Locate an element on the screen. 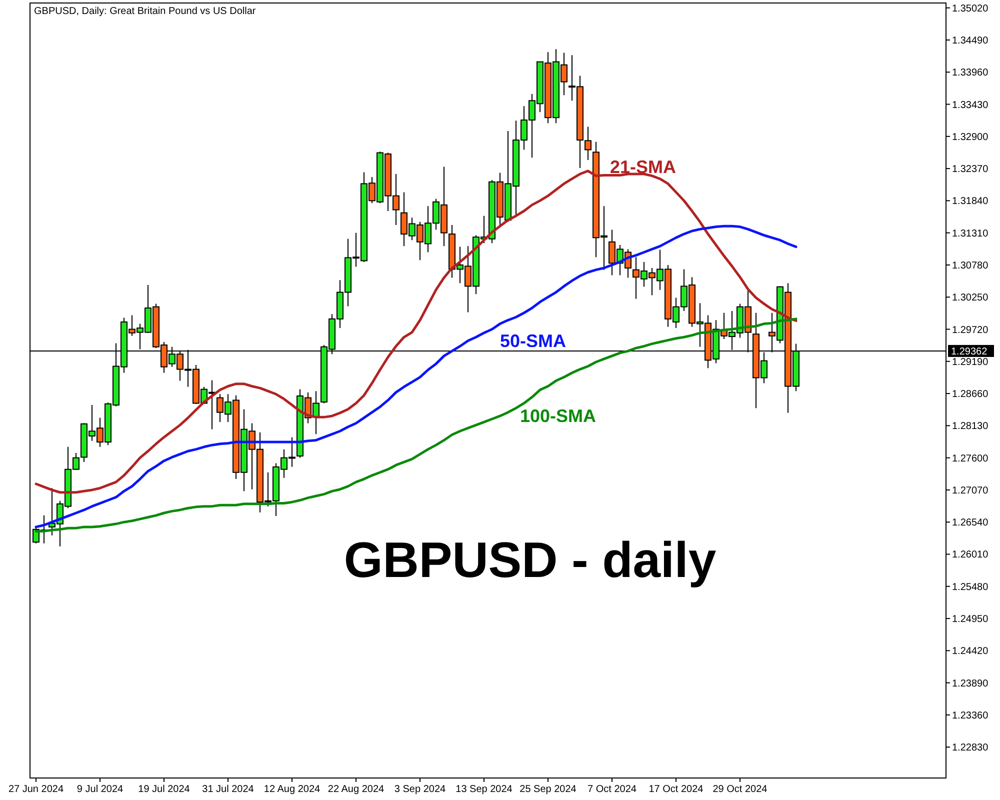 The width and height of the screenshot is (1000, 800). y-tick-label: 1.24950 is located at coordinates (970, 620).